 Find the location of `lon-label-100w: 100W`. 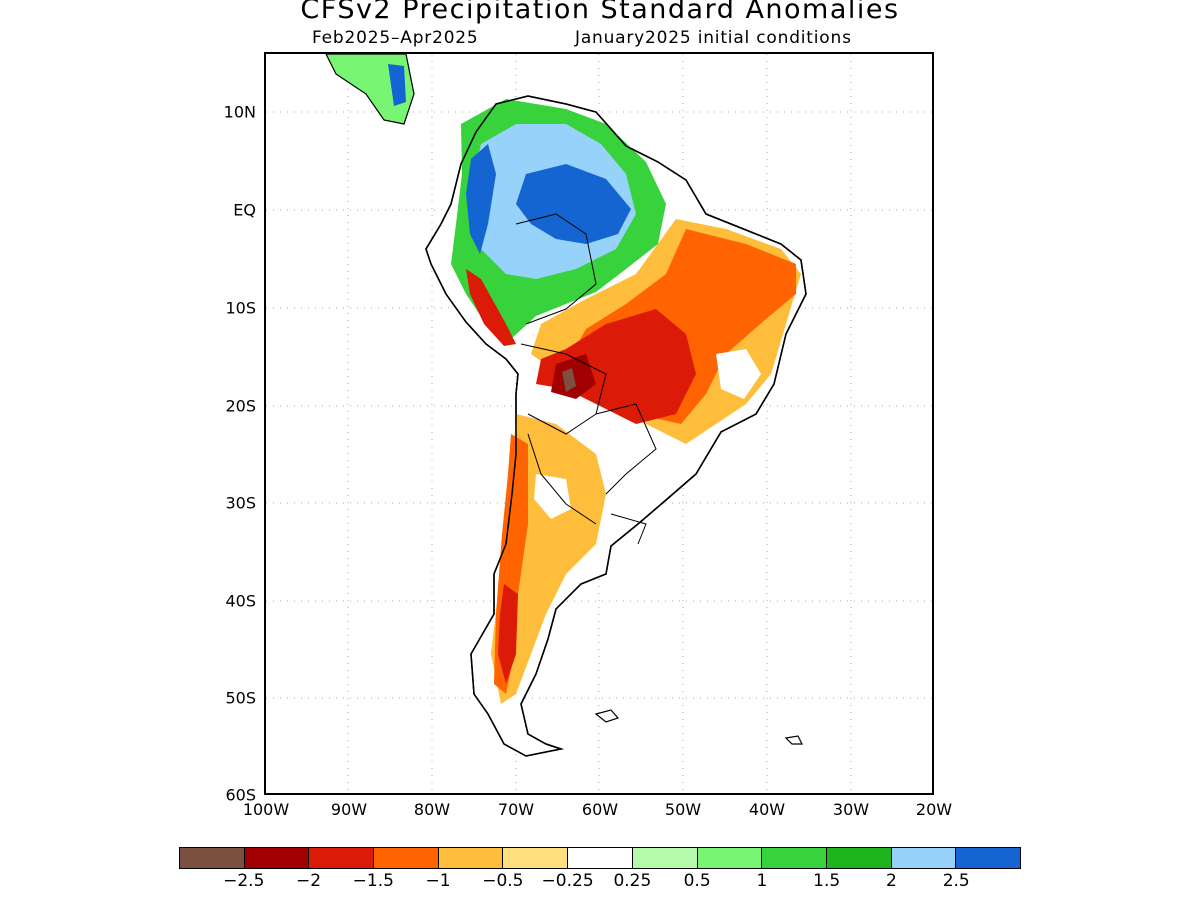

lon-label-100w: 100W is located at coordinates (266, 809).